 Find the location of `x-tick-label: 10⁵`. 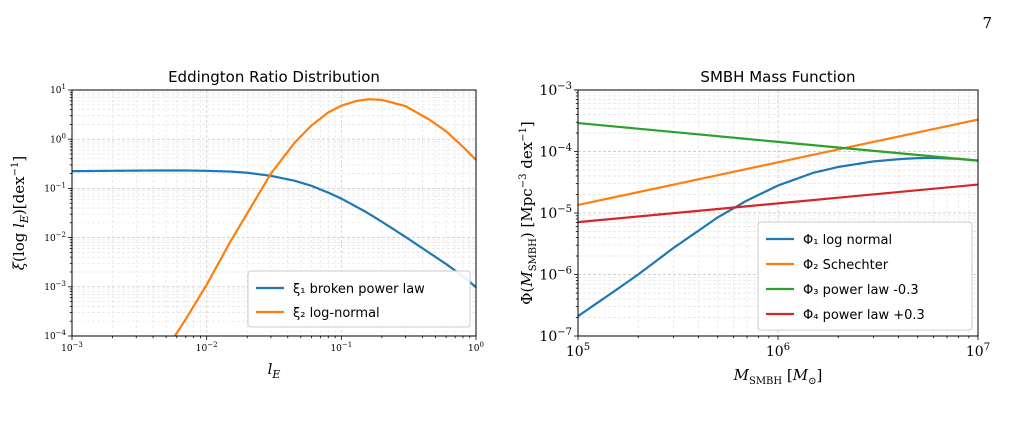

x-tick-label: 10⁵ is located at coordinates (578, 351).